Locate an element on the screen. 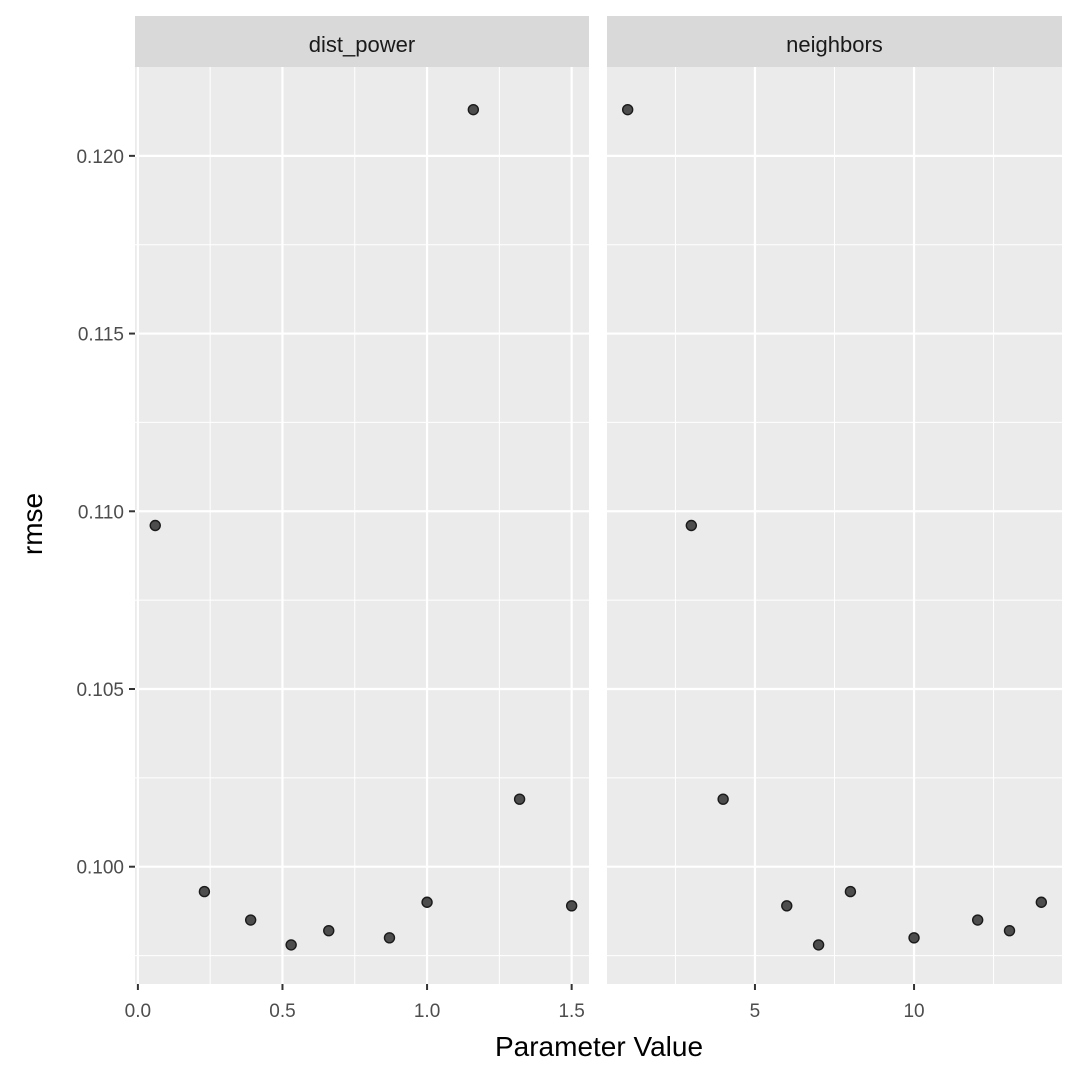 The width and height of the screenshot is (1080, 1080). y-tick-label: 0.100 is located at coordinates (100, 868).